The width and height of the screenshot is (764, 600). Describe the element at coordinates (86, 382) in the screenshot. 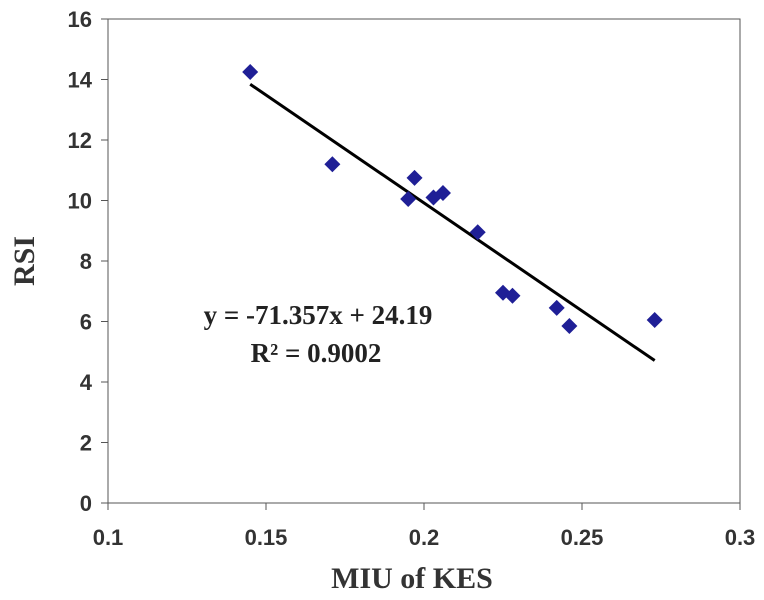

I see `y-tick-label: 4` at that location.